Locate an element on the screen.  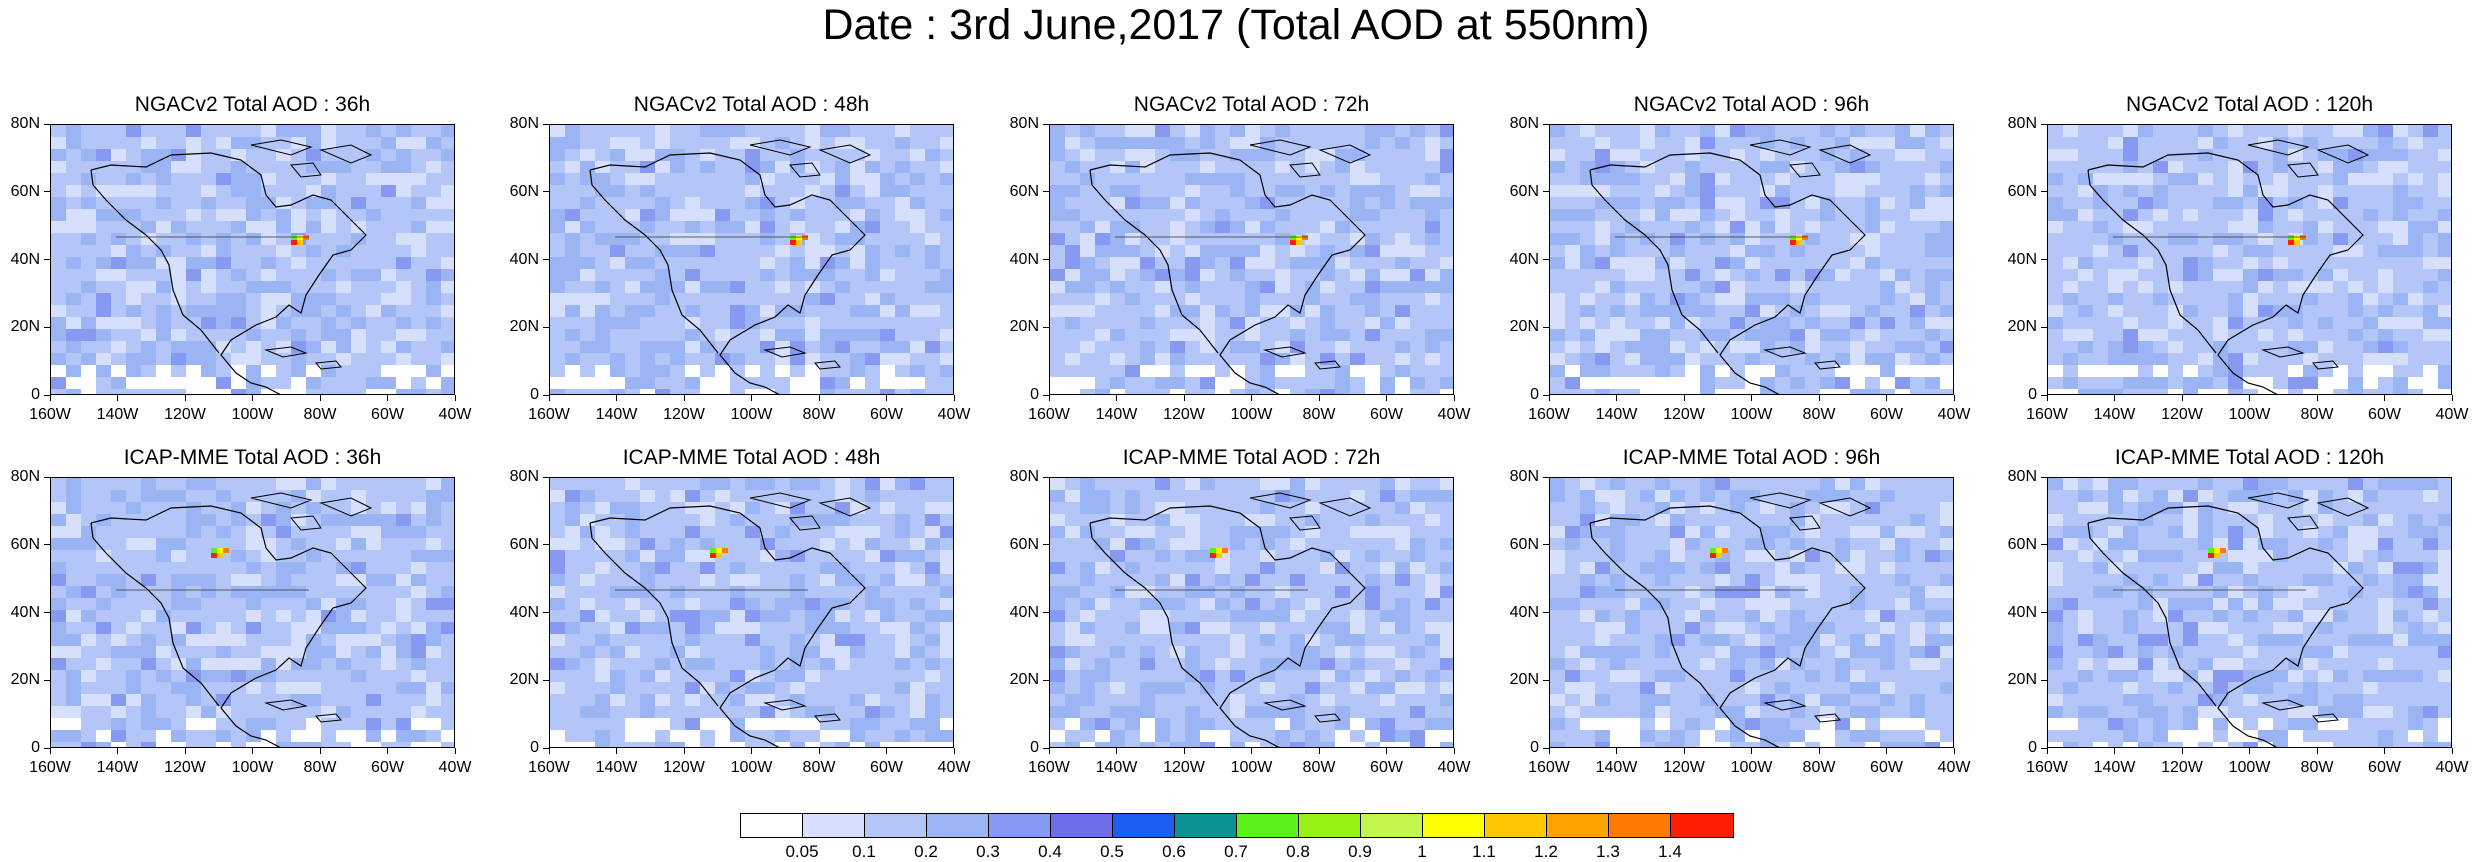
latitude-tick-label: 80N is located at coordinates (524, 476).